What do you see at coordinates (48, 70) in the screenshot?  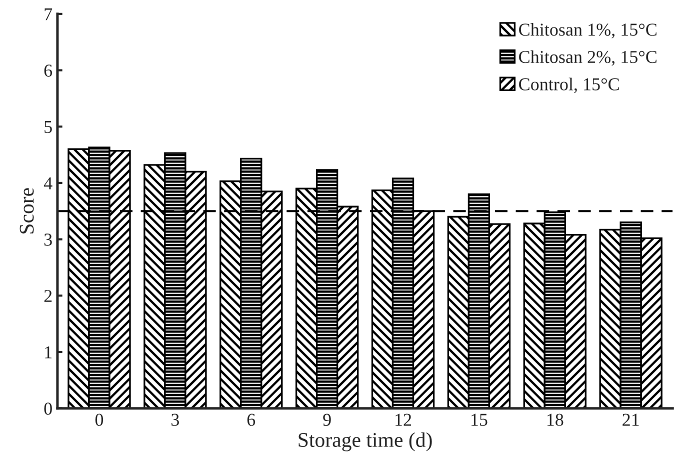 I see `y-tick-label: 6` at bounding box center [48, 70].